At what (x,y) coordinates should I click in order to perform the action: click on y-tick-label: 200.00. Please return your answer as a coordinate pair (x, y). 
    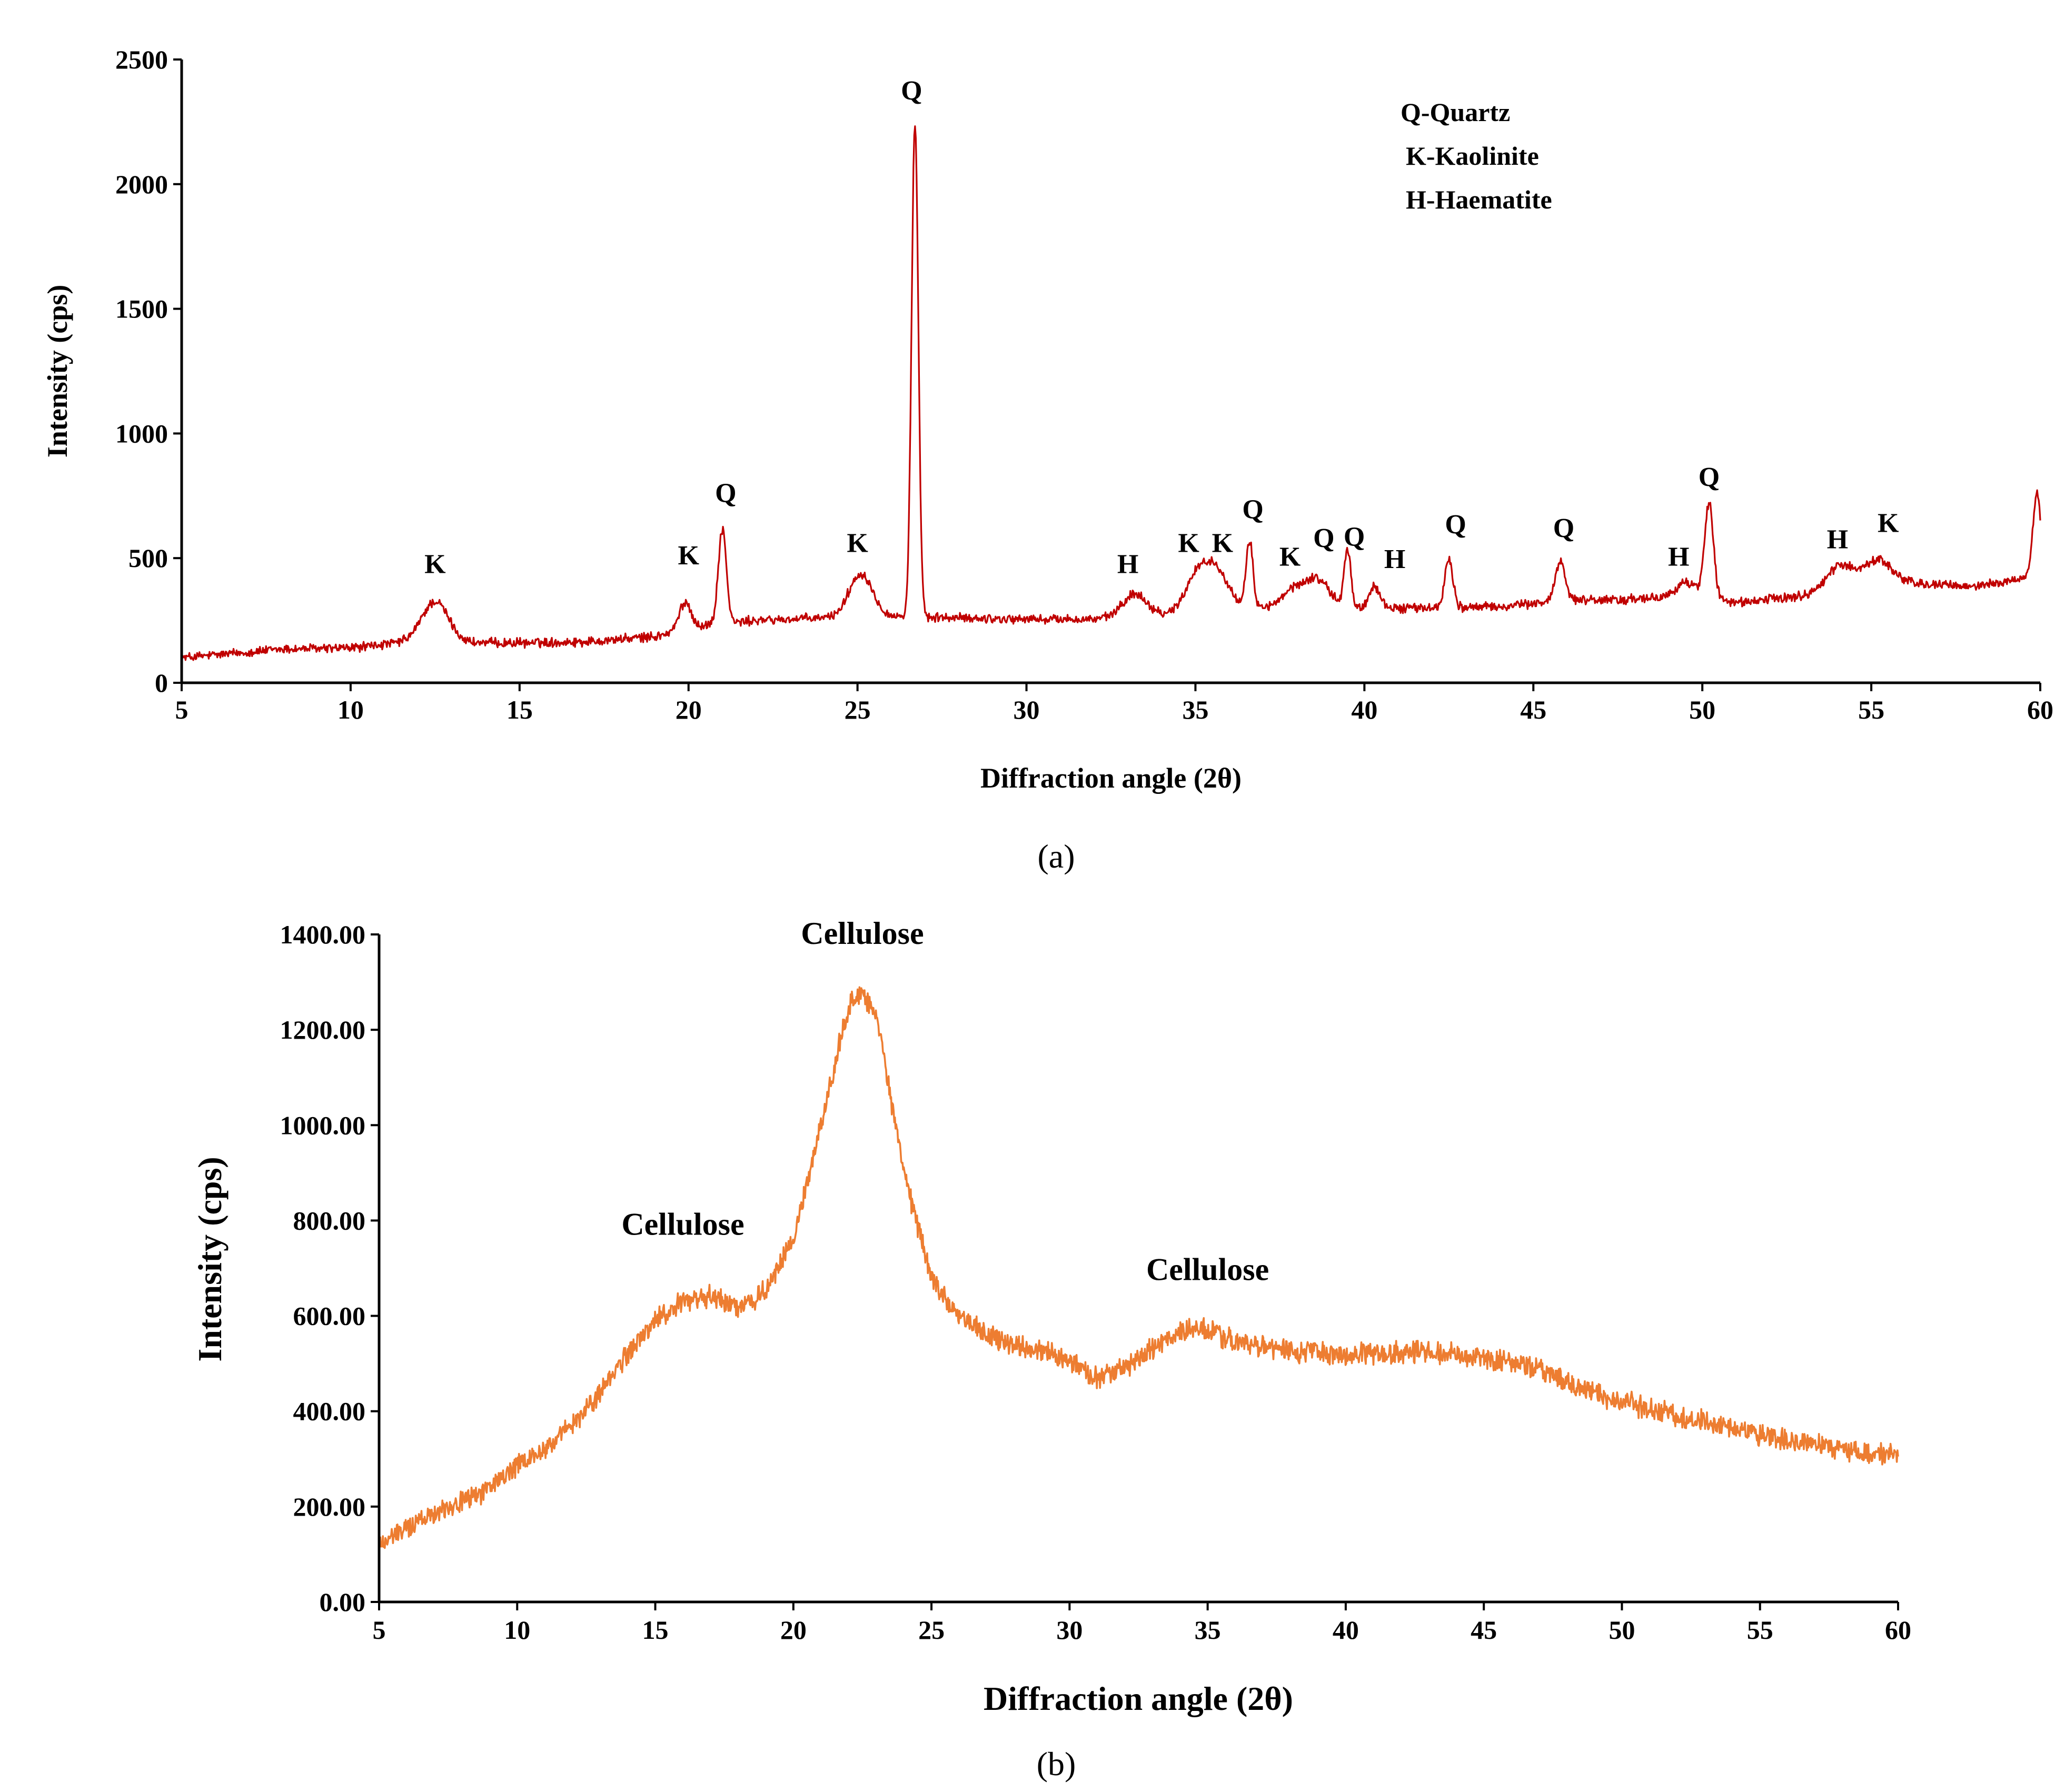
    Looking at the image, I should click on (329, 1506).